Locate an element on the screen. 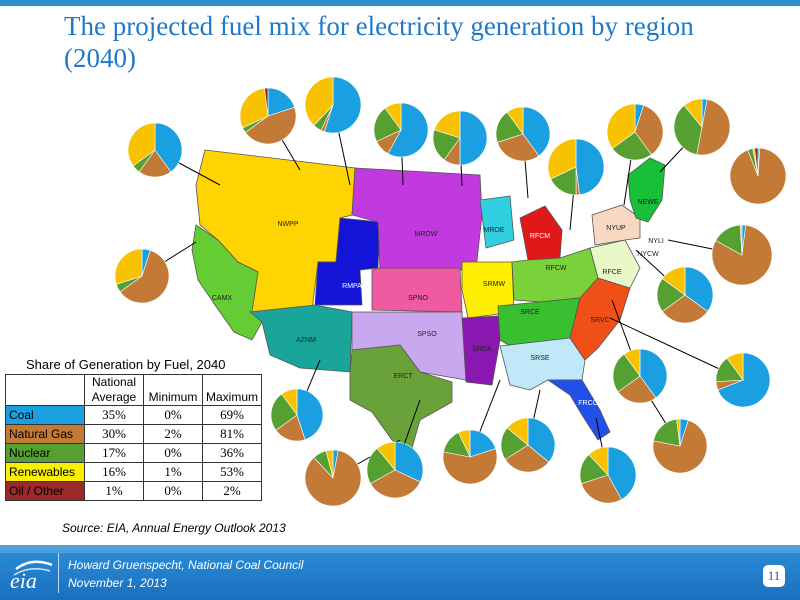  region-label-camx: CAMX is located at coordinates (222, 298).